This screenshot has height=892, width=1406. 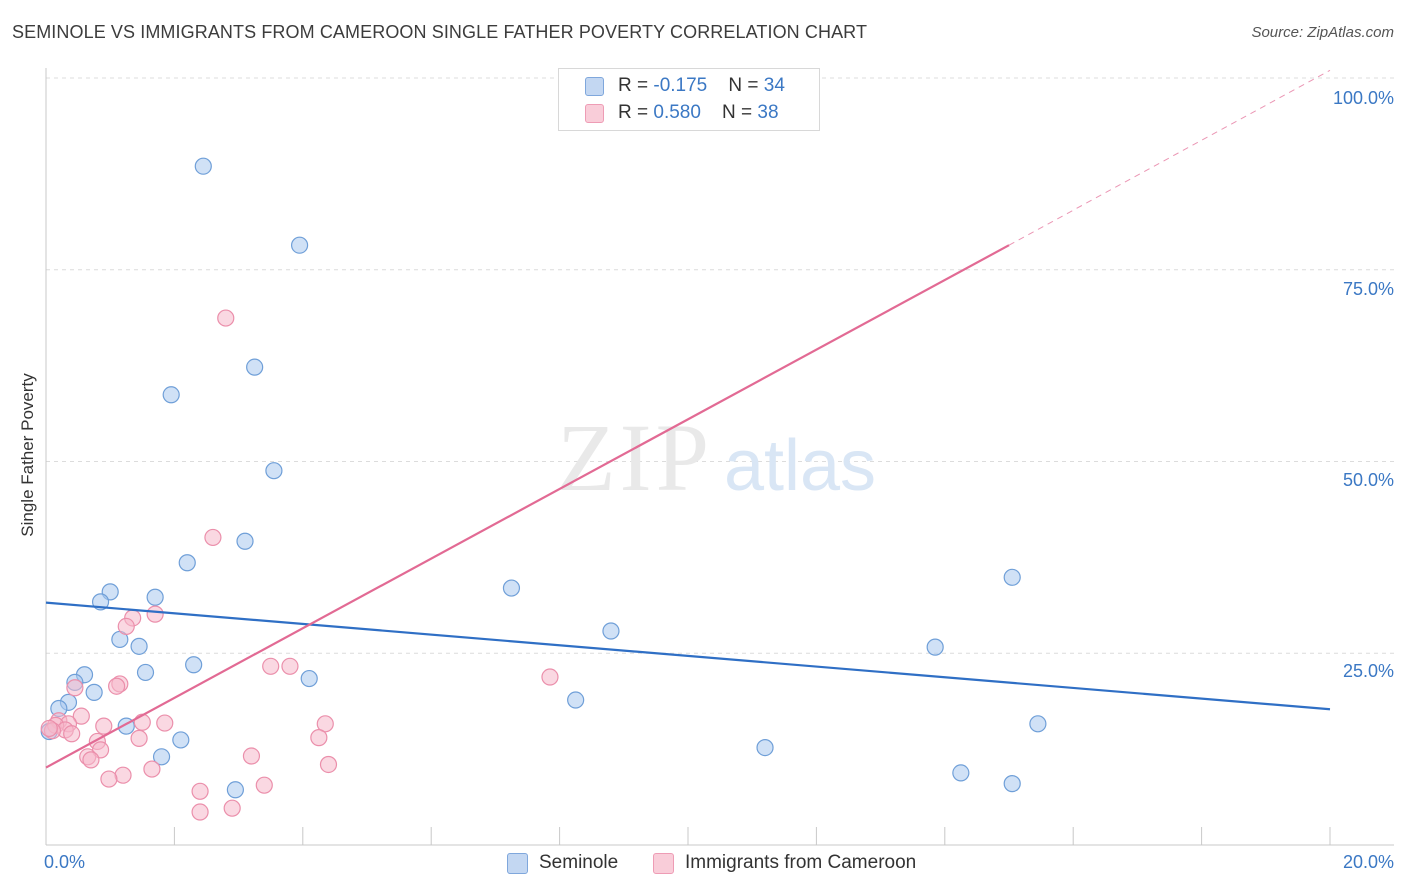 What do you see at coordinates (1368, 289) in the screenshot?
I see `y-tick-label-75: 75.0%` at bounding box center [1368, 289].